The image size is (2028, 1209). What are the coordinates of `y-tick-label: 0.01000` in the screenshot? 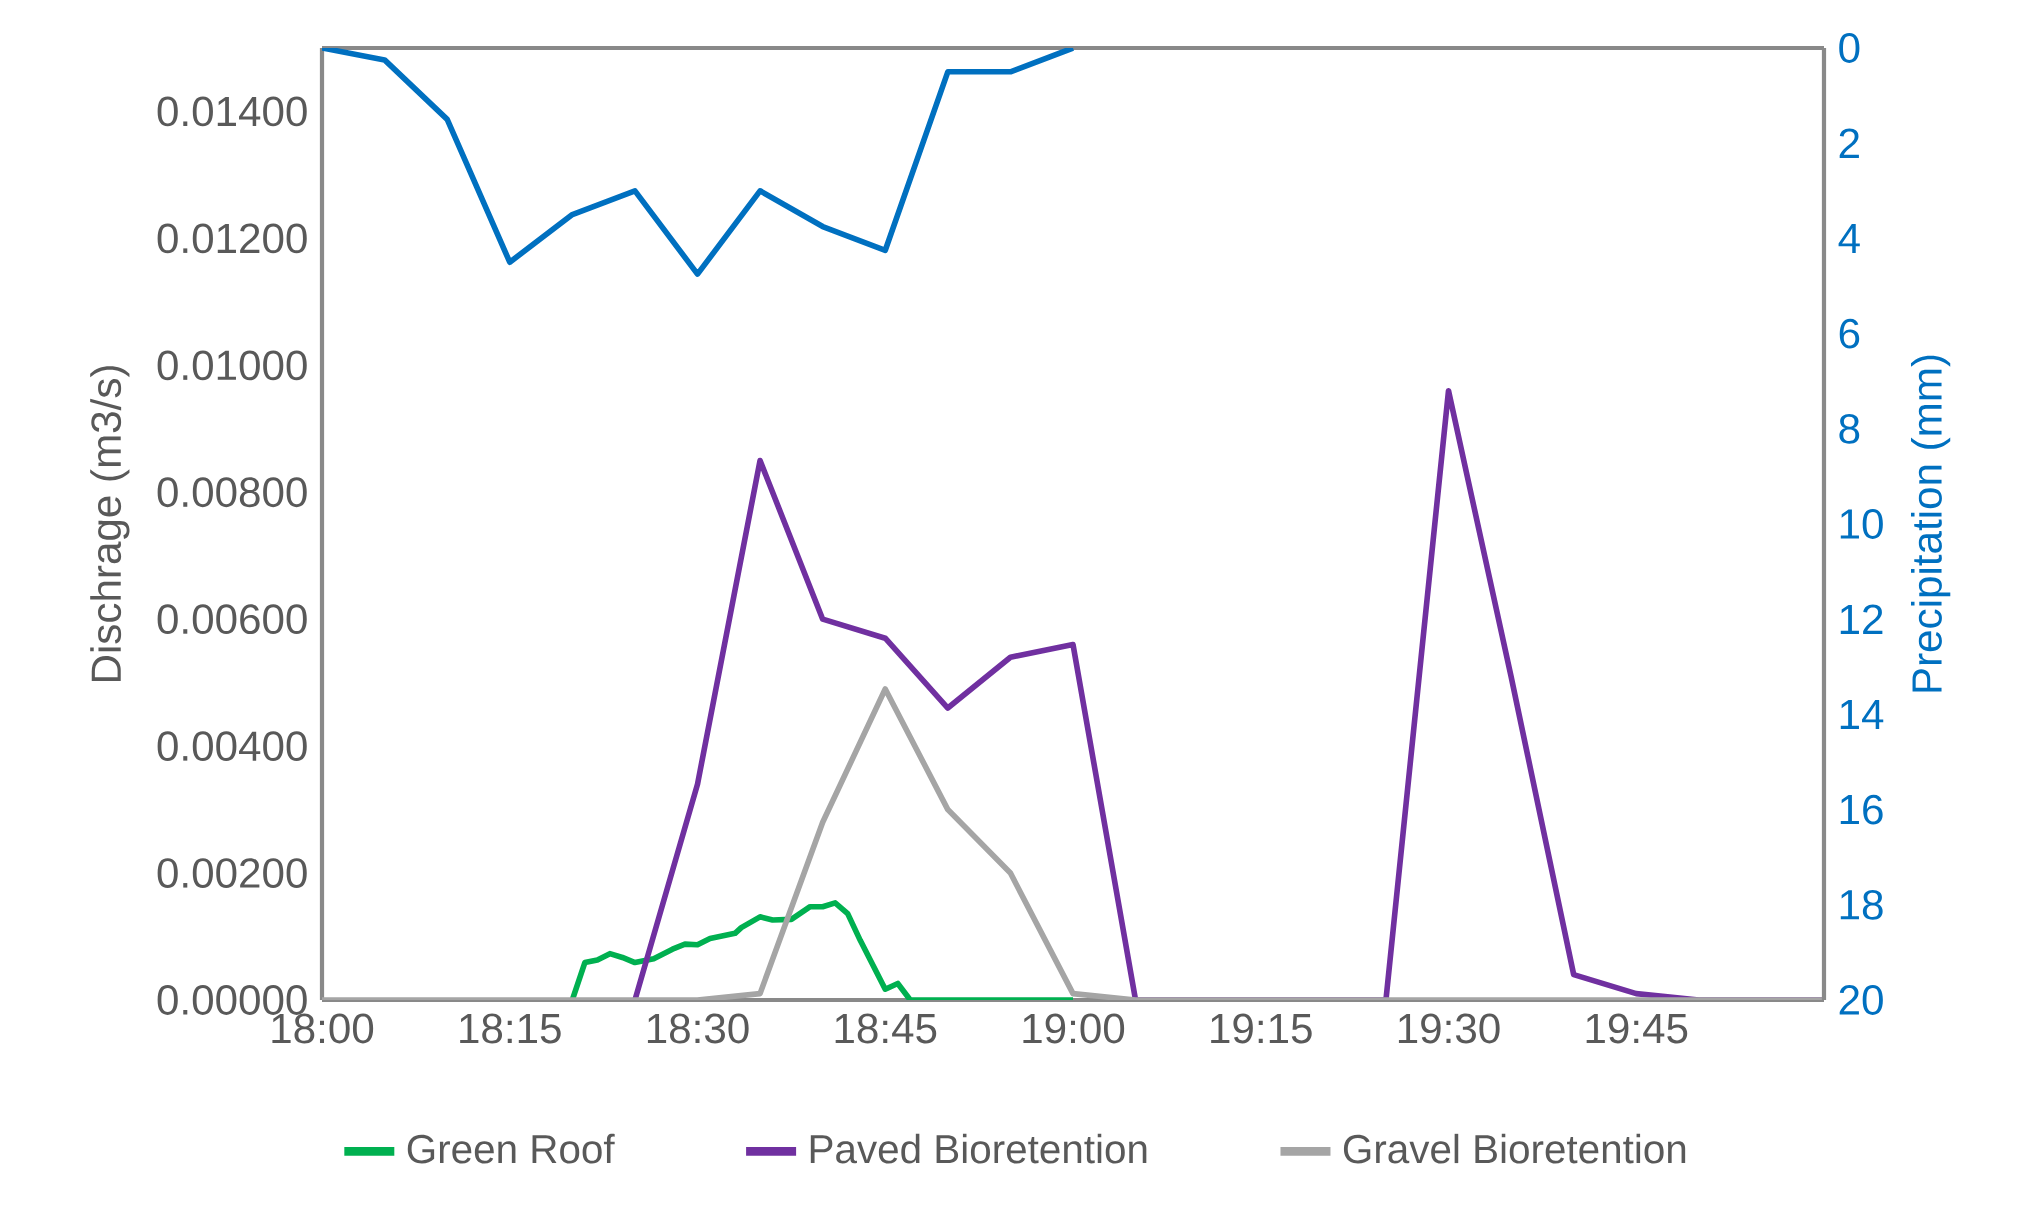 It's located at (232, 365).